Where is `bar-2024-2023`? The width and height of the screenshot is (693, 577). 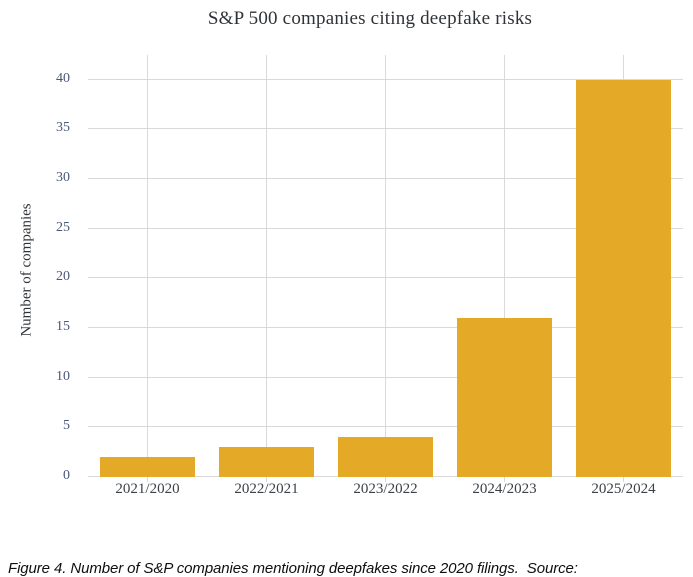
bar-2024-2023 is located at coordinates (504, 397).